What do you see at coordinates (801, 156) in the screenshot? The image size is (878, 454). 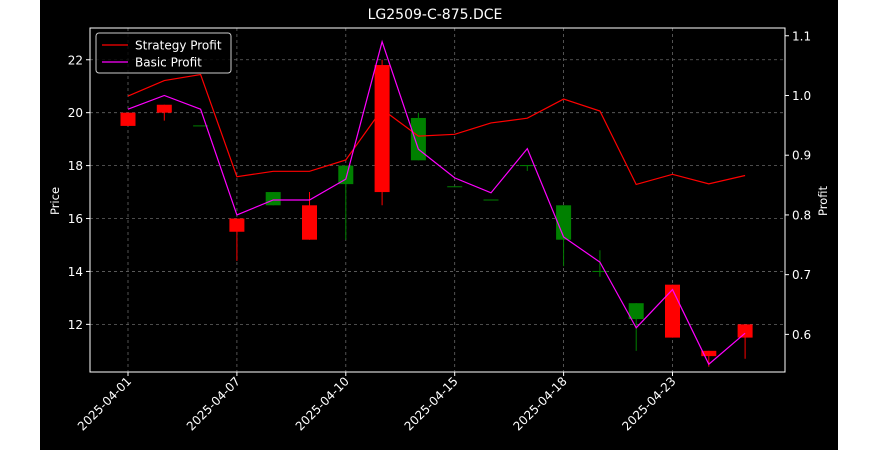 I see `y2-tick-label: 0.9` at bounding box center [801, 156].